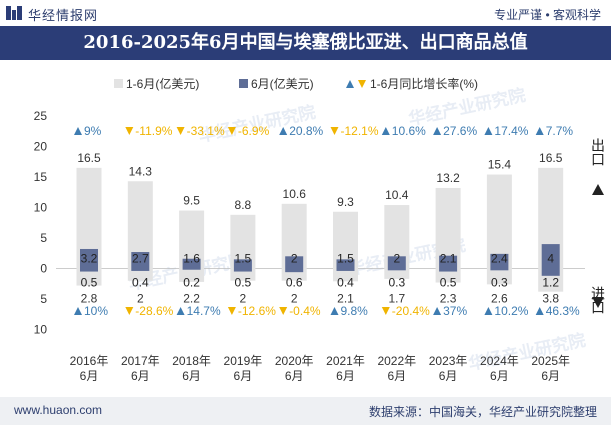  Describe the element at coordinates (511, 311) in the screenshot. I see `growth-import-label: 10.2%` at that location.